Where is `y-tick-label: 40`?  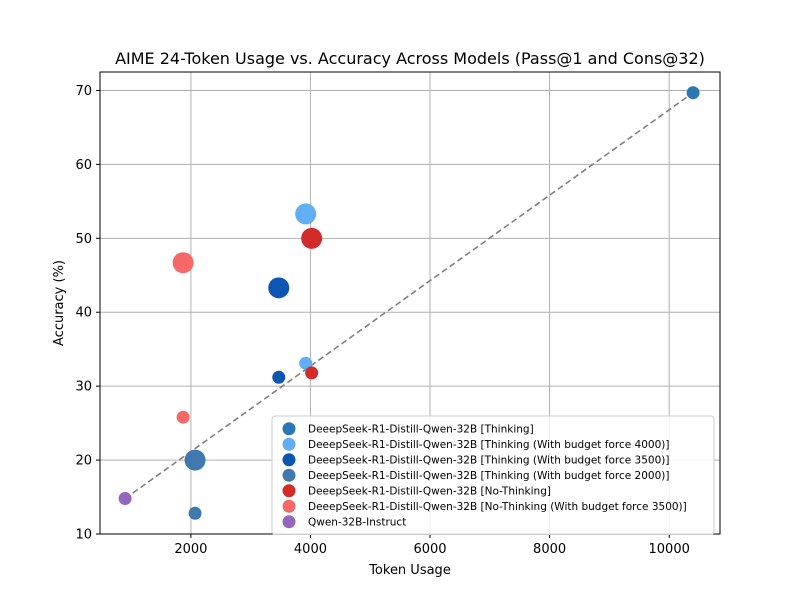 y-tick-label: 40 is located at coordinates (83, 313).